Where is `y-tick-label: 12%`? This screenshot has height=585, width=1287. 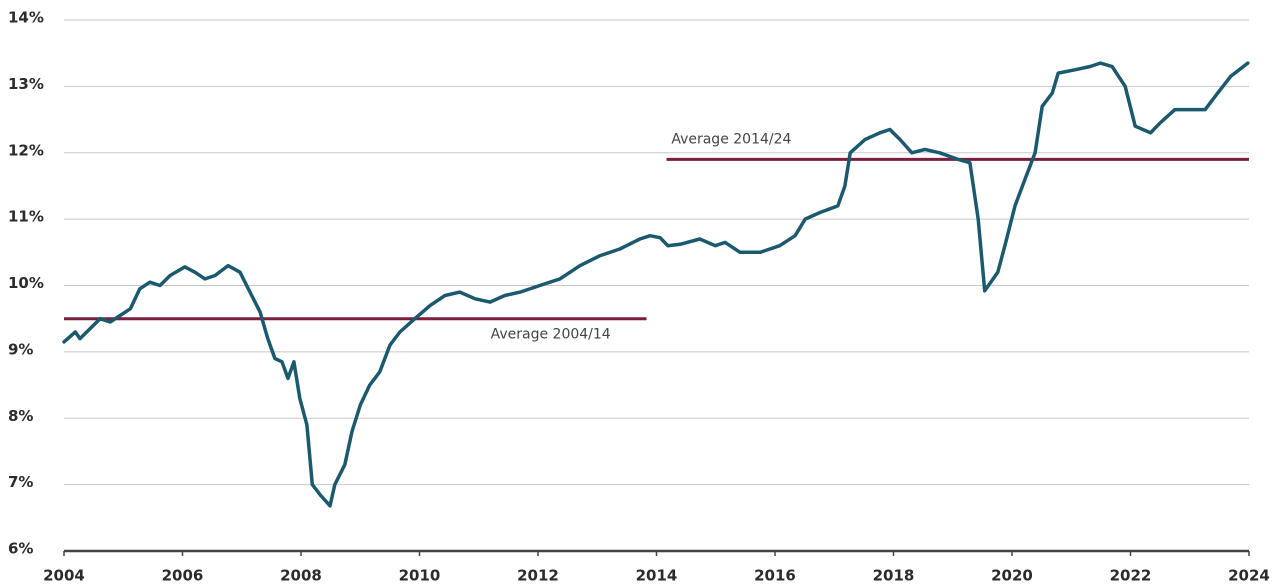
y-tick-label: 12% is located at coordinates (26, 150).